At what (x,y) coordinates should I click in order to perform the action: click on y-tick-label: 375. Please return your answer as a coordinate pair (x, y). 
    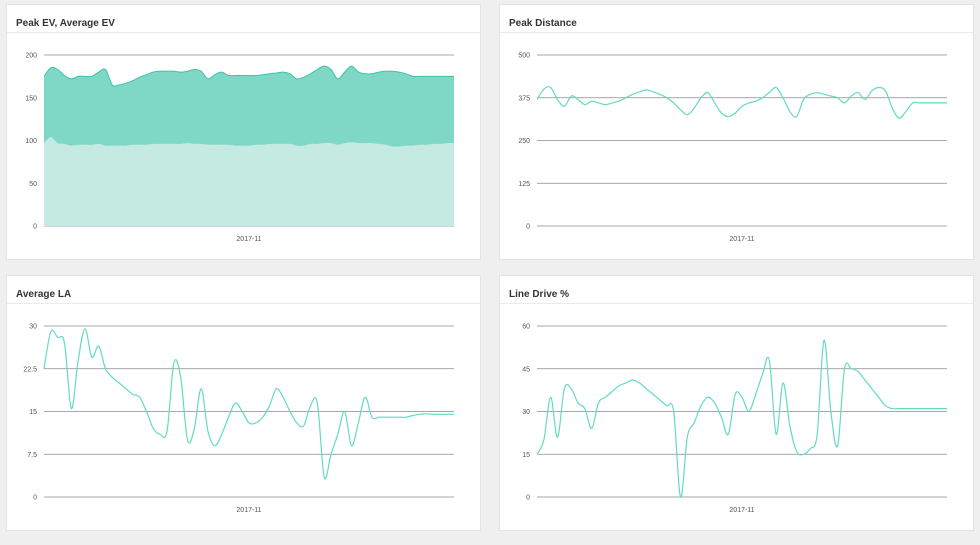
    Looking at the image, I should click on (524, 98).